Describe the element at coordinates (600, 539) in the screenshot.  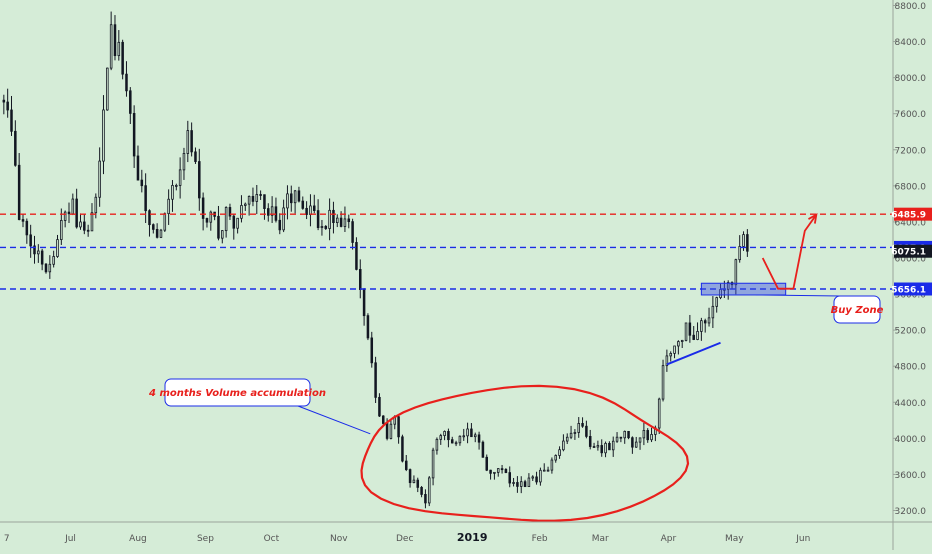
I see `x-tick-label: Mar` at that location.